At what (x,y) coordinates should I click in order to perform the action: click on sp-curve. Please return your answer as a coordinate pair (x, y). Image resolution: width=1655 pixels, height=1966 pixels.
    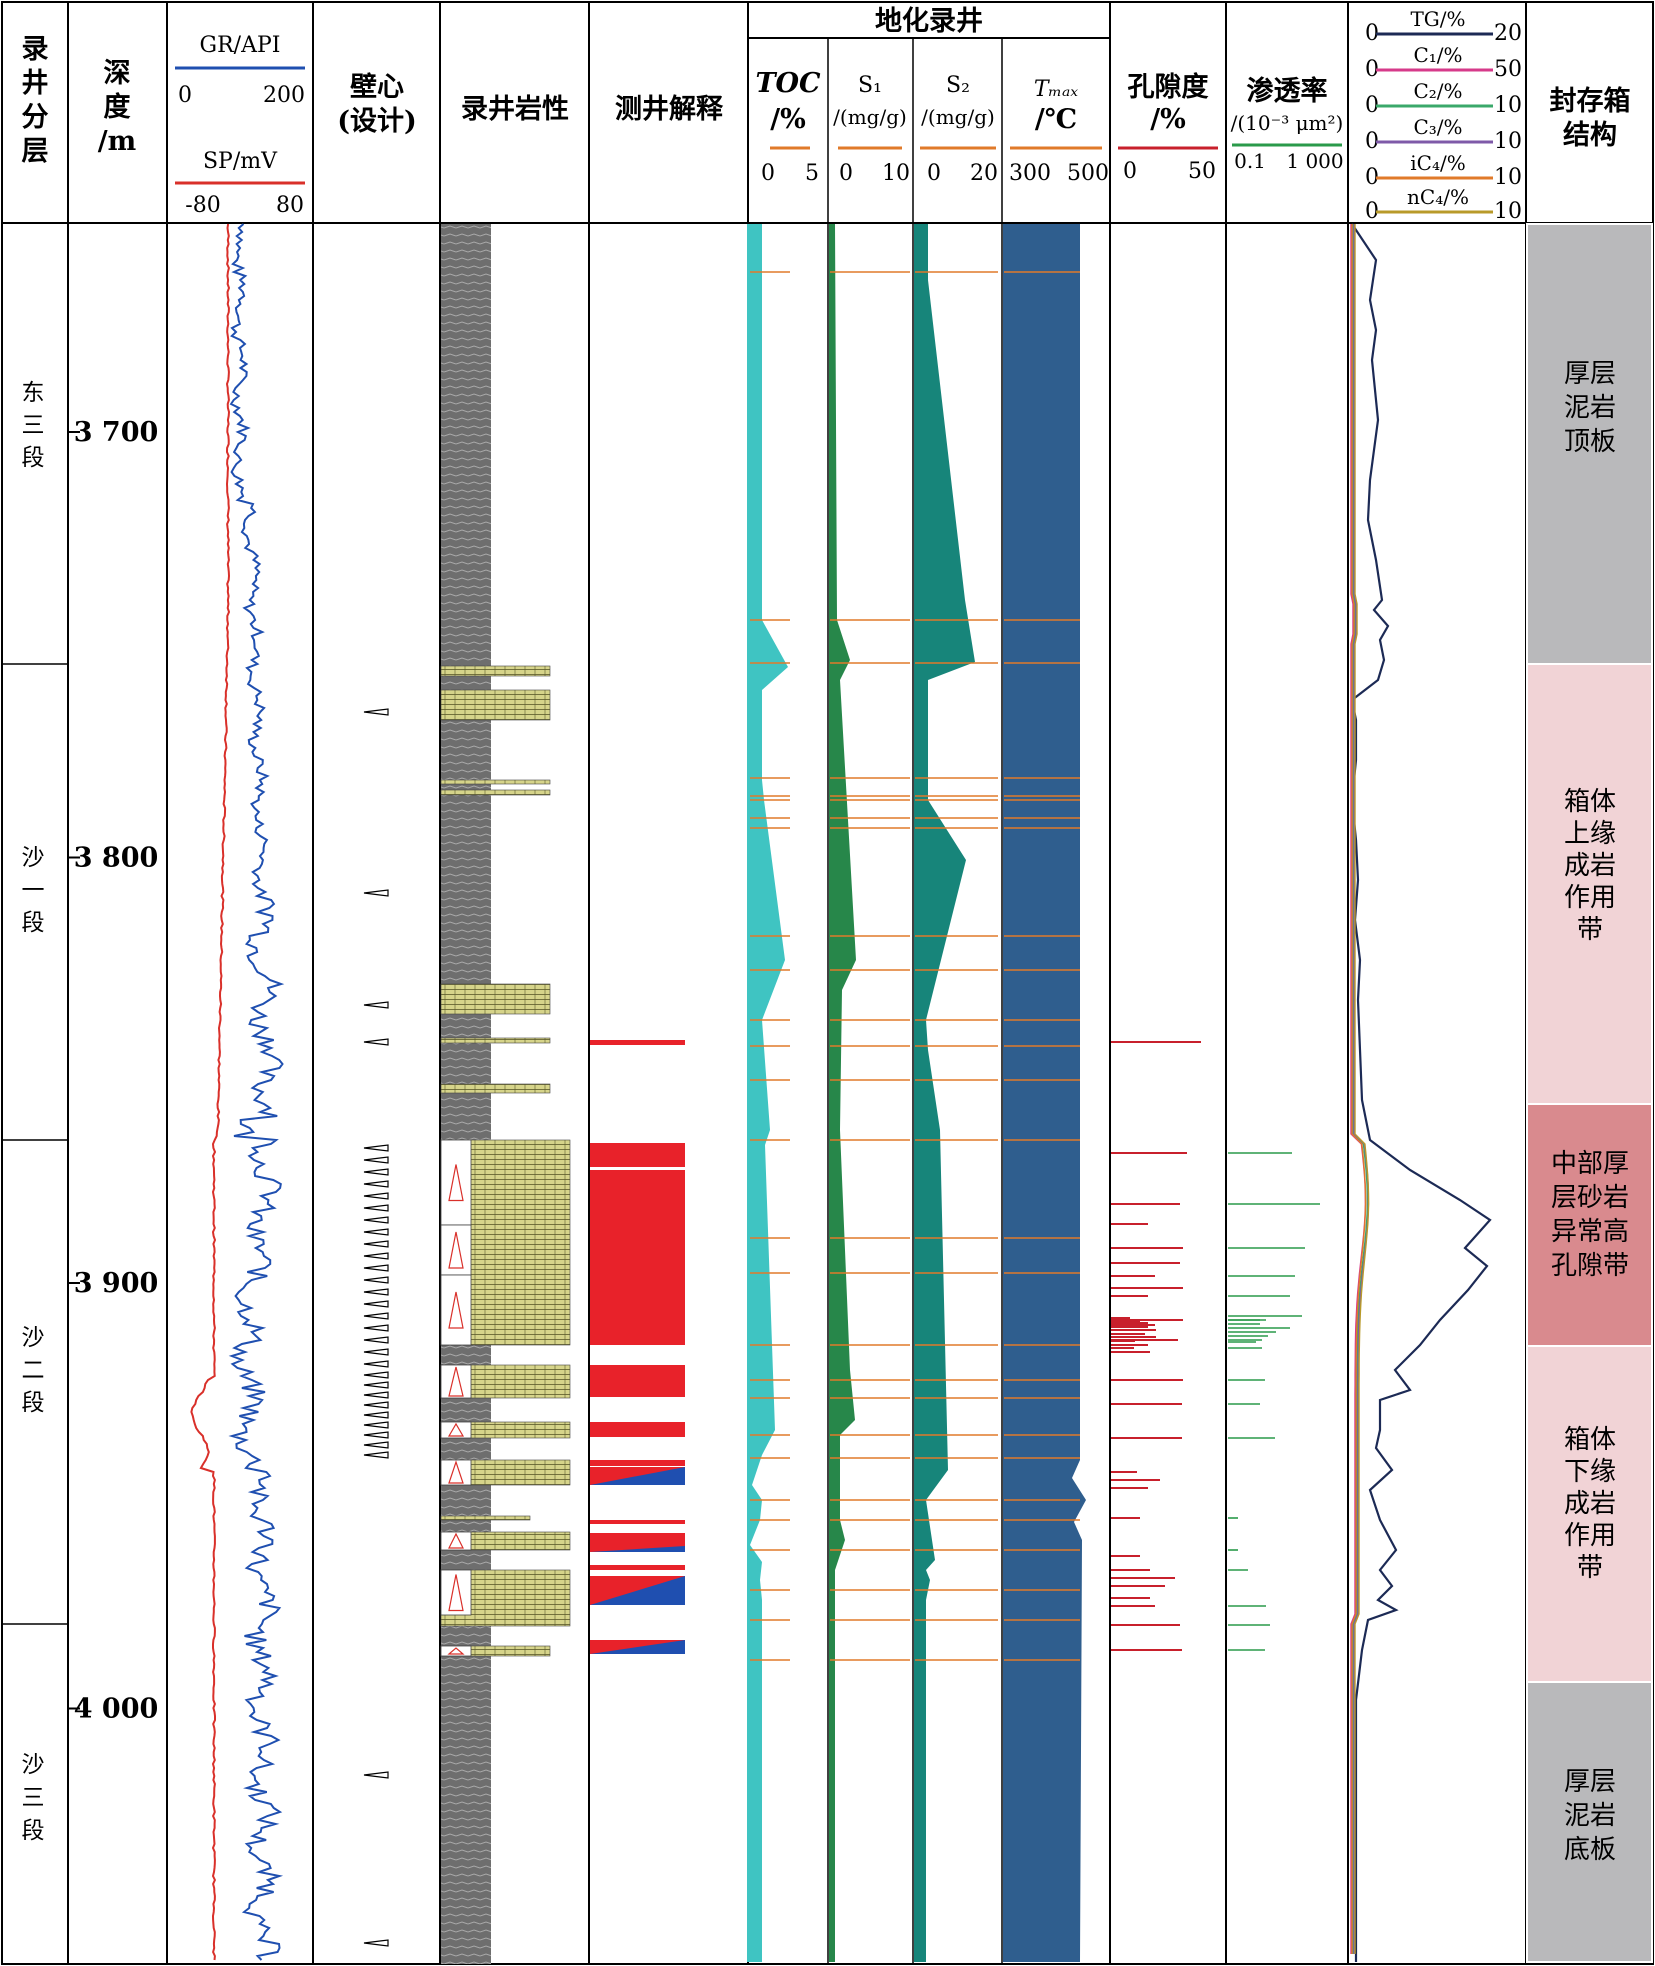
    Looking at the image, I should click on (210, 1092).